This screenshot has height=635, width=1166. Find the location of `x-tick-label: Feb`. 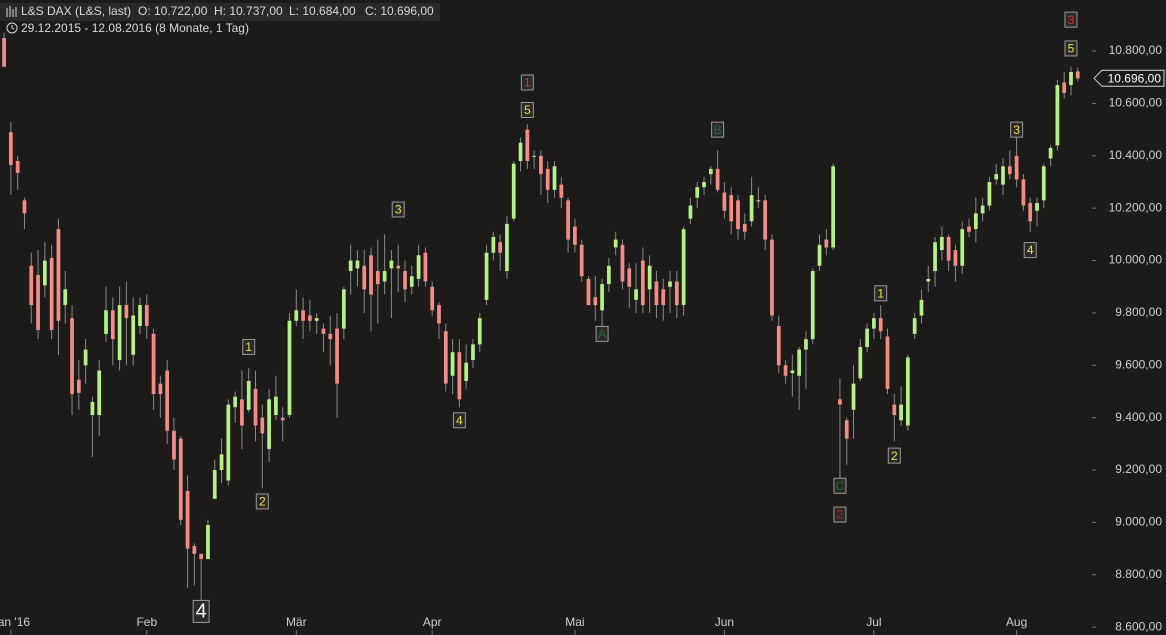

x-tick-label: Feb is located at coordinates (146, 622).